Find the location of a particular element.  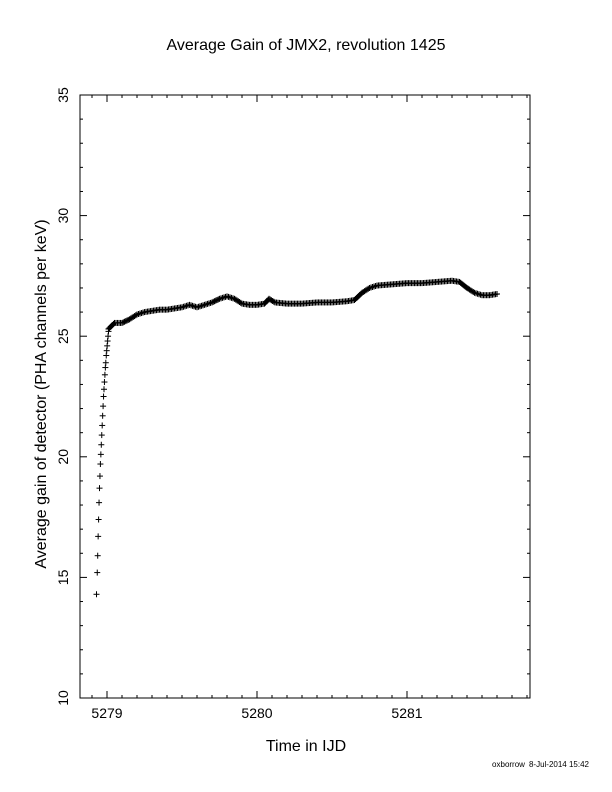

y-tick-label: 30 is located at coordinates (63, 216).